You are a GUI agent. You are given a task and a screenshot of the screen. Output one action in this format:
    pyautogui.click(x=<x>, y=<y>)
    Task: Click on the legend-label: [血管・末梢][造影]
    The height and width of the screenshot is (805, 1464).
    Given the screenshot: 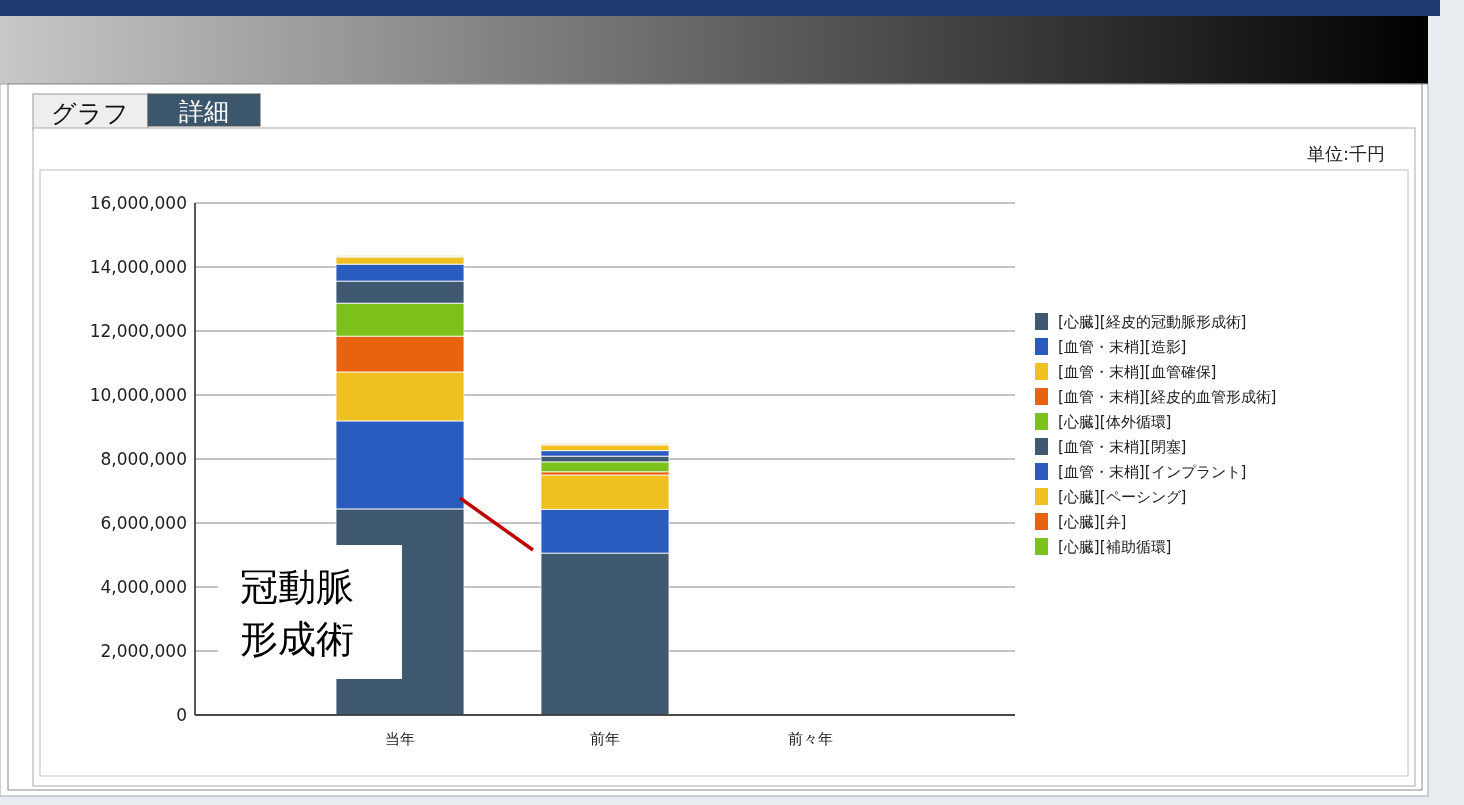 What is the action you would take?
    pyautogui.click(x=1122, y=347)
    